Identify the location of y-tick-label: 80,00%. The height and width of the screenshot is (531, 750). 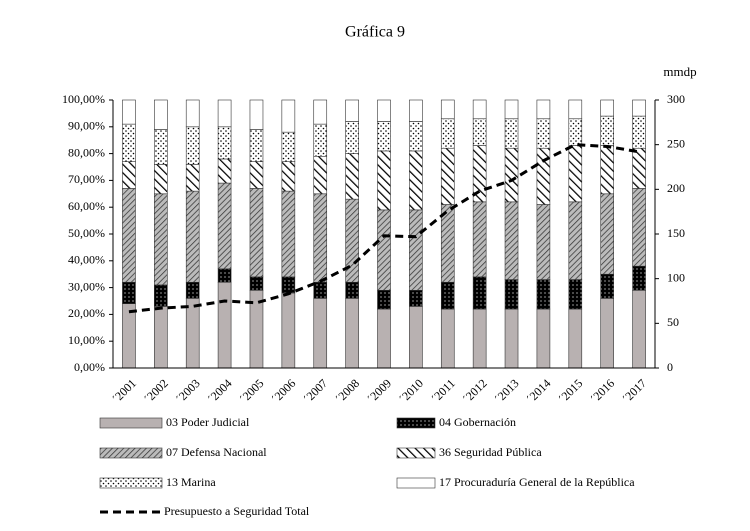
(86, 152).